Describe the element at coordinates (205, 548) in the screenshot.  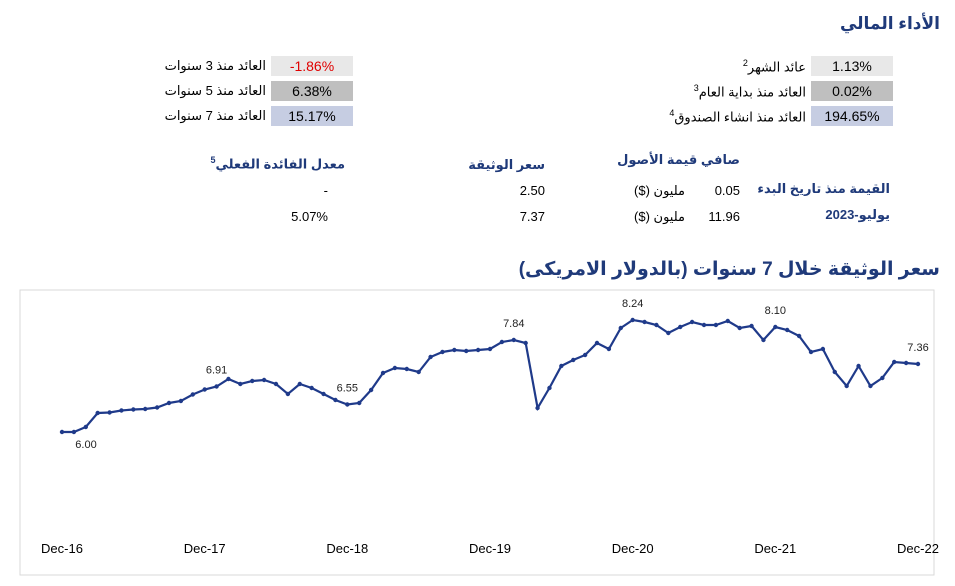
I see `x-tick-label: Dec-17` at that location.